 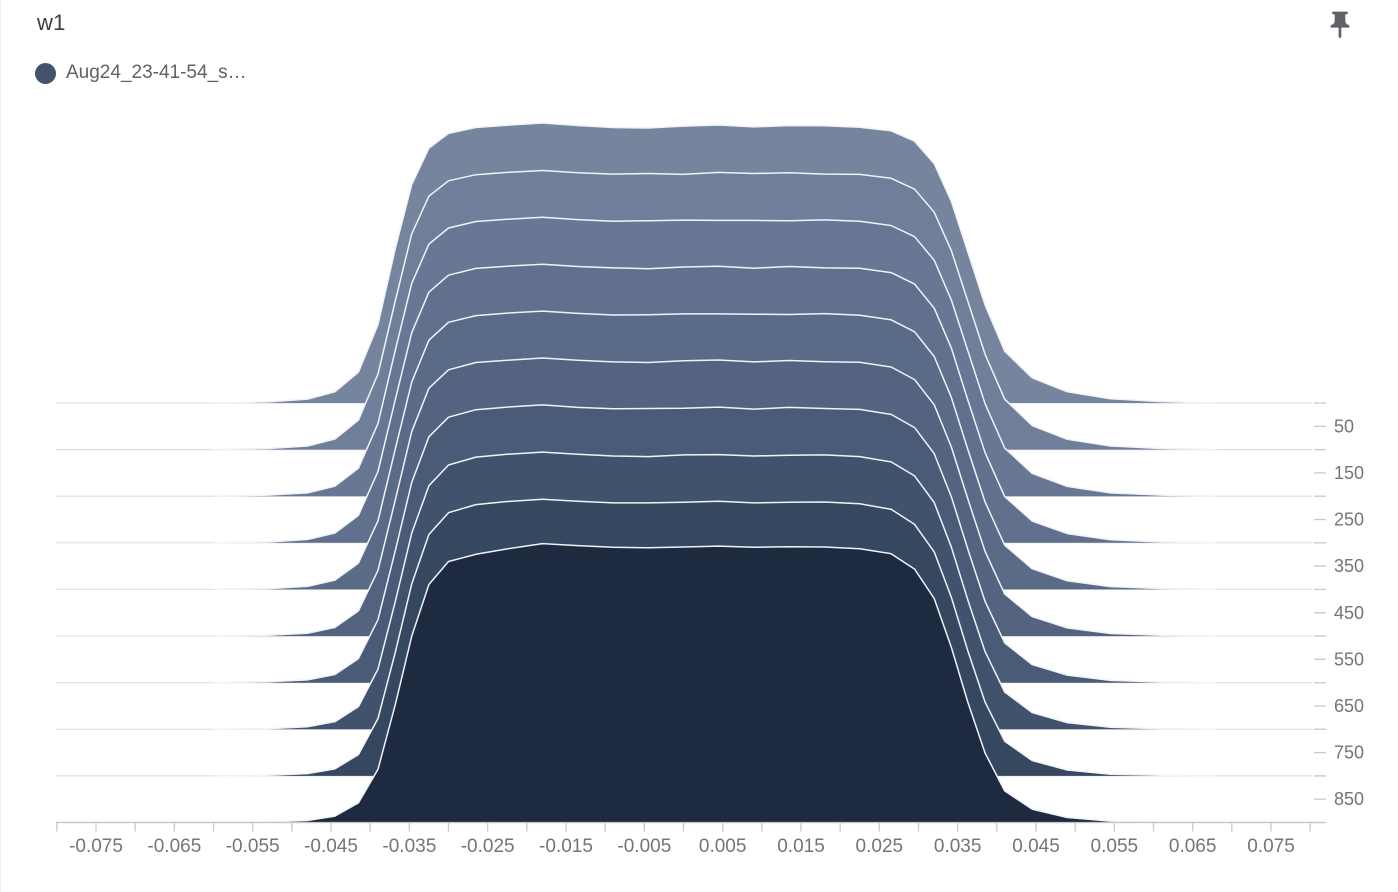 What do you see at coordinates (723, 846) in the screenshot?
I see `x-tick-label: 0.005` at bounding box center [723, 846].